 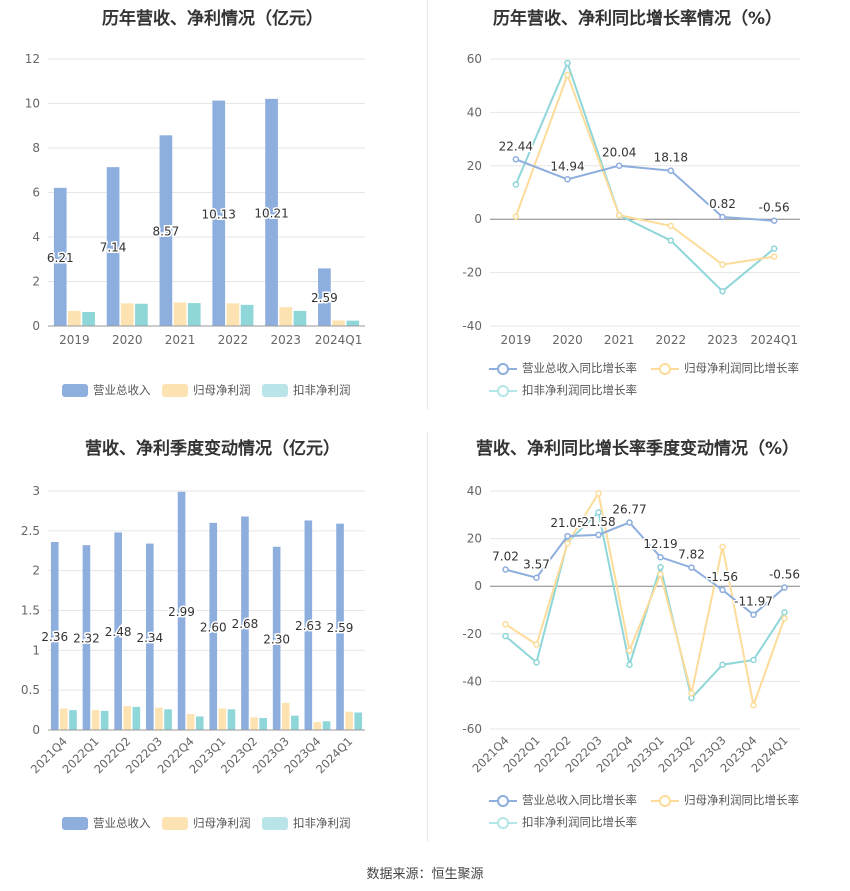 I want to click on series-line-revenue, so click(x=645, y=190).